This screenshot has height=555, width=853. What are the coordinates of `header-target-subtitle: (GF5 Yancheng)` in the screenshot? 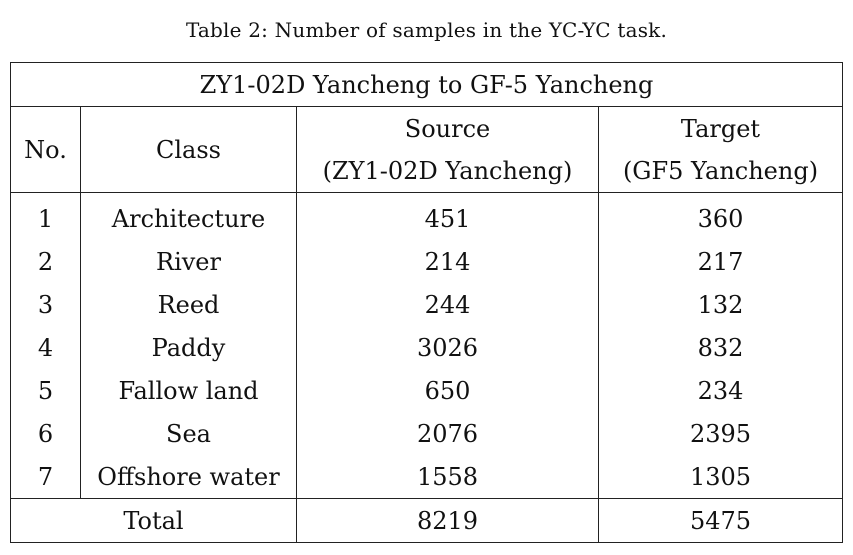 It's located at (720, 171).